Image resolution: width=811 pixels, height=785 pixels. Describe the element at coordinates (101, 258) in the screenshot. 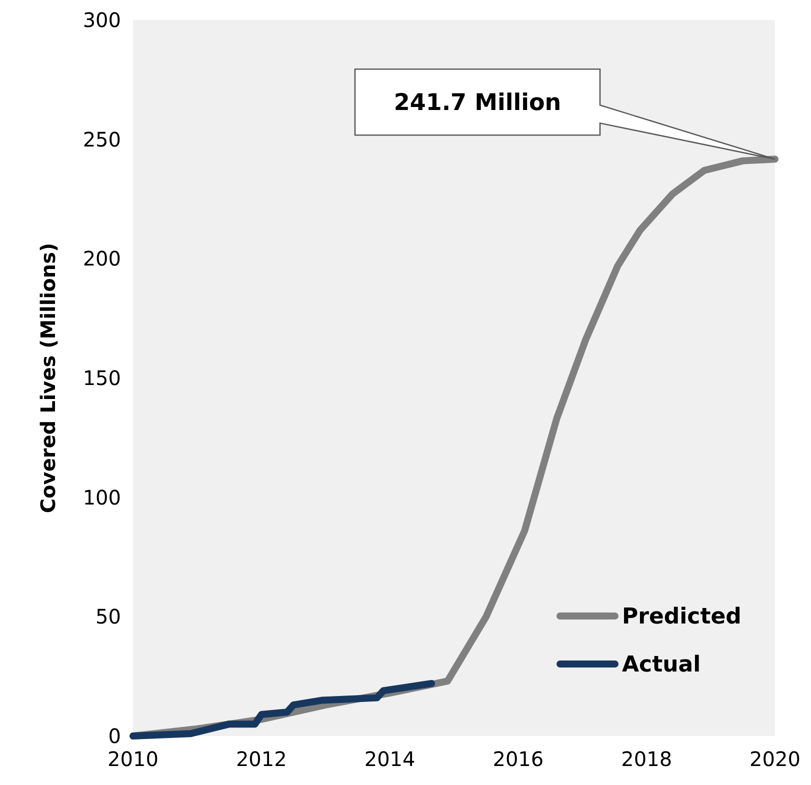

I see `y-tick-label: 200` at that location.